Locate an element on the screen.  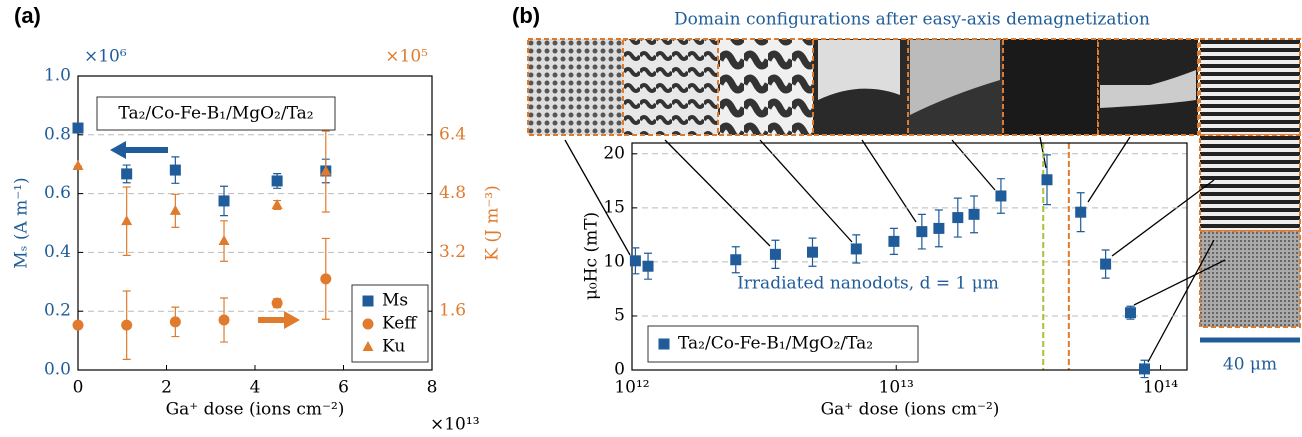
y-axis-title: μ₀Hc (mT) is located at coordinates (592, 256).